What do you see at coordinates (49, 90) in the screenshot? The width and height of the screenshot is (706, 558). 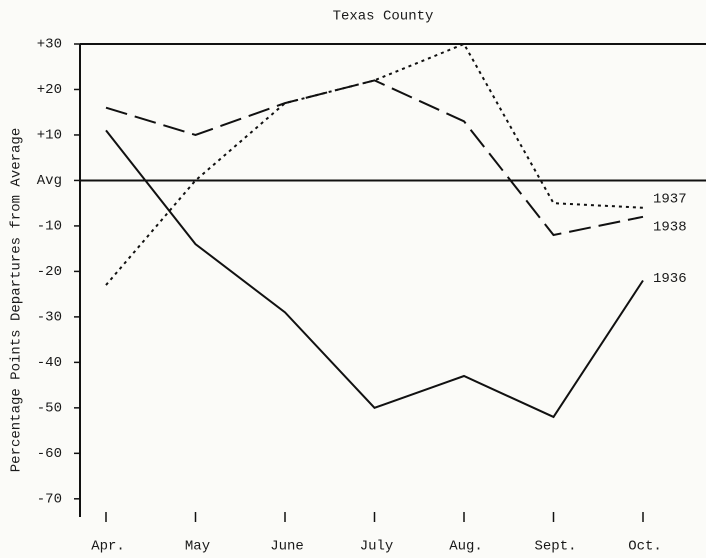 I see `y-tick-label: +20` at bounding box center [49, 90].